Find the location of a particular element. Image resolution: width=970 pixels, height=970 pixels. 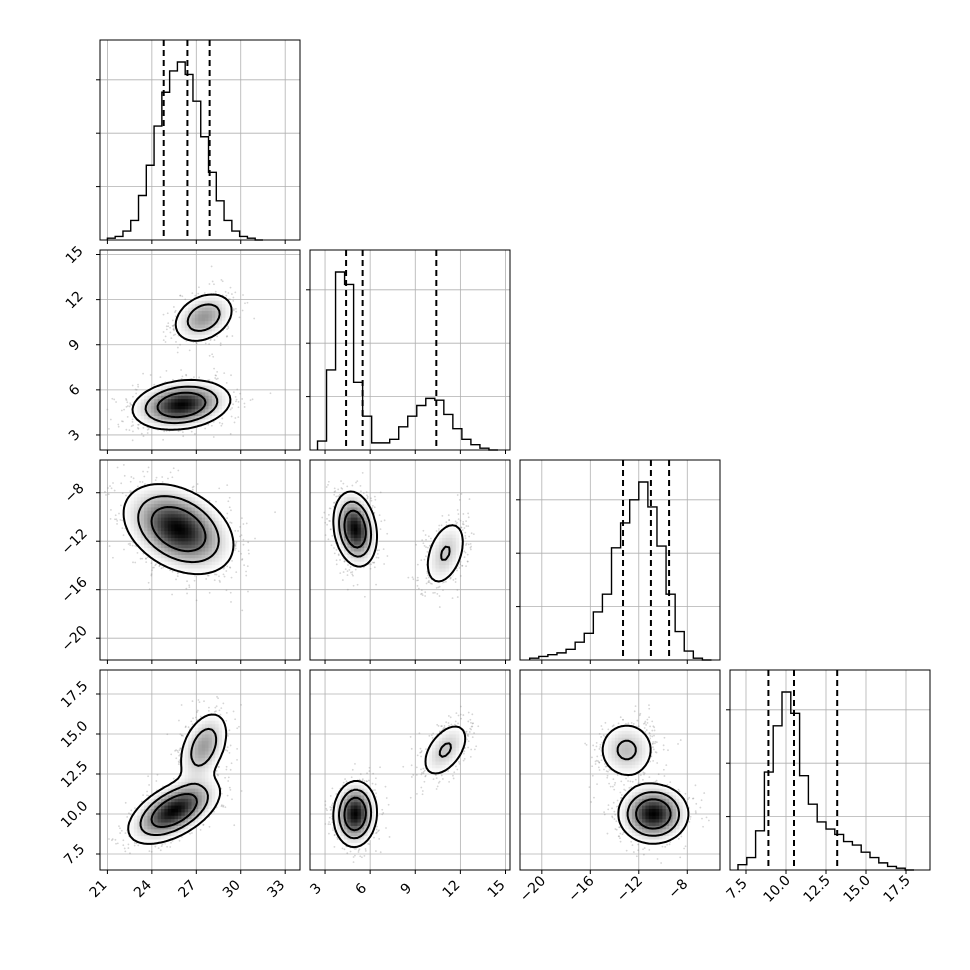

panel-frame is located at coordinates (200, 350).